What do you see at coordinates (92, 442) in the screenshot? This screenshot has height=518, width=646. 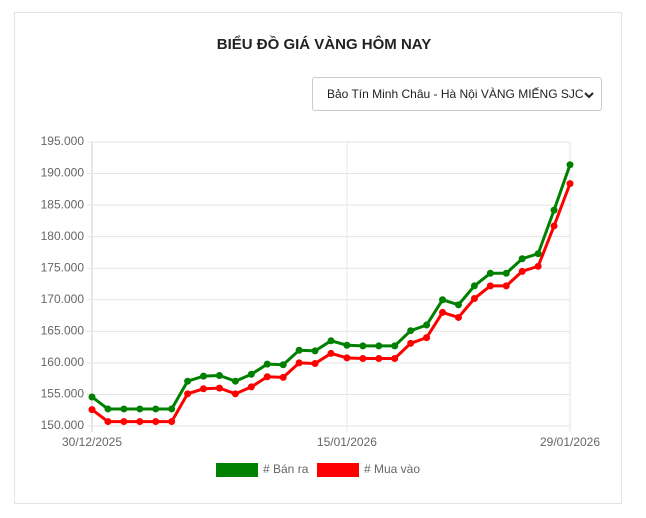 I see `x-tick-label: 30/12/2025` at bounding box center [92, 442].